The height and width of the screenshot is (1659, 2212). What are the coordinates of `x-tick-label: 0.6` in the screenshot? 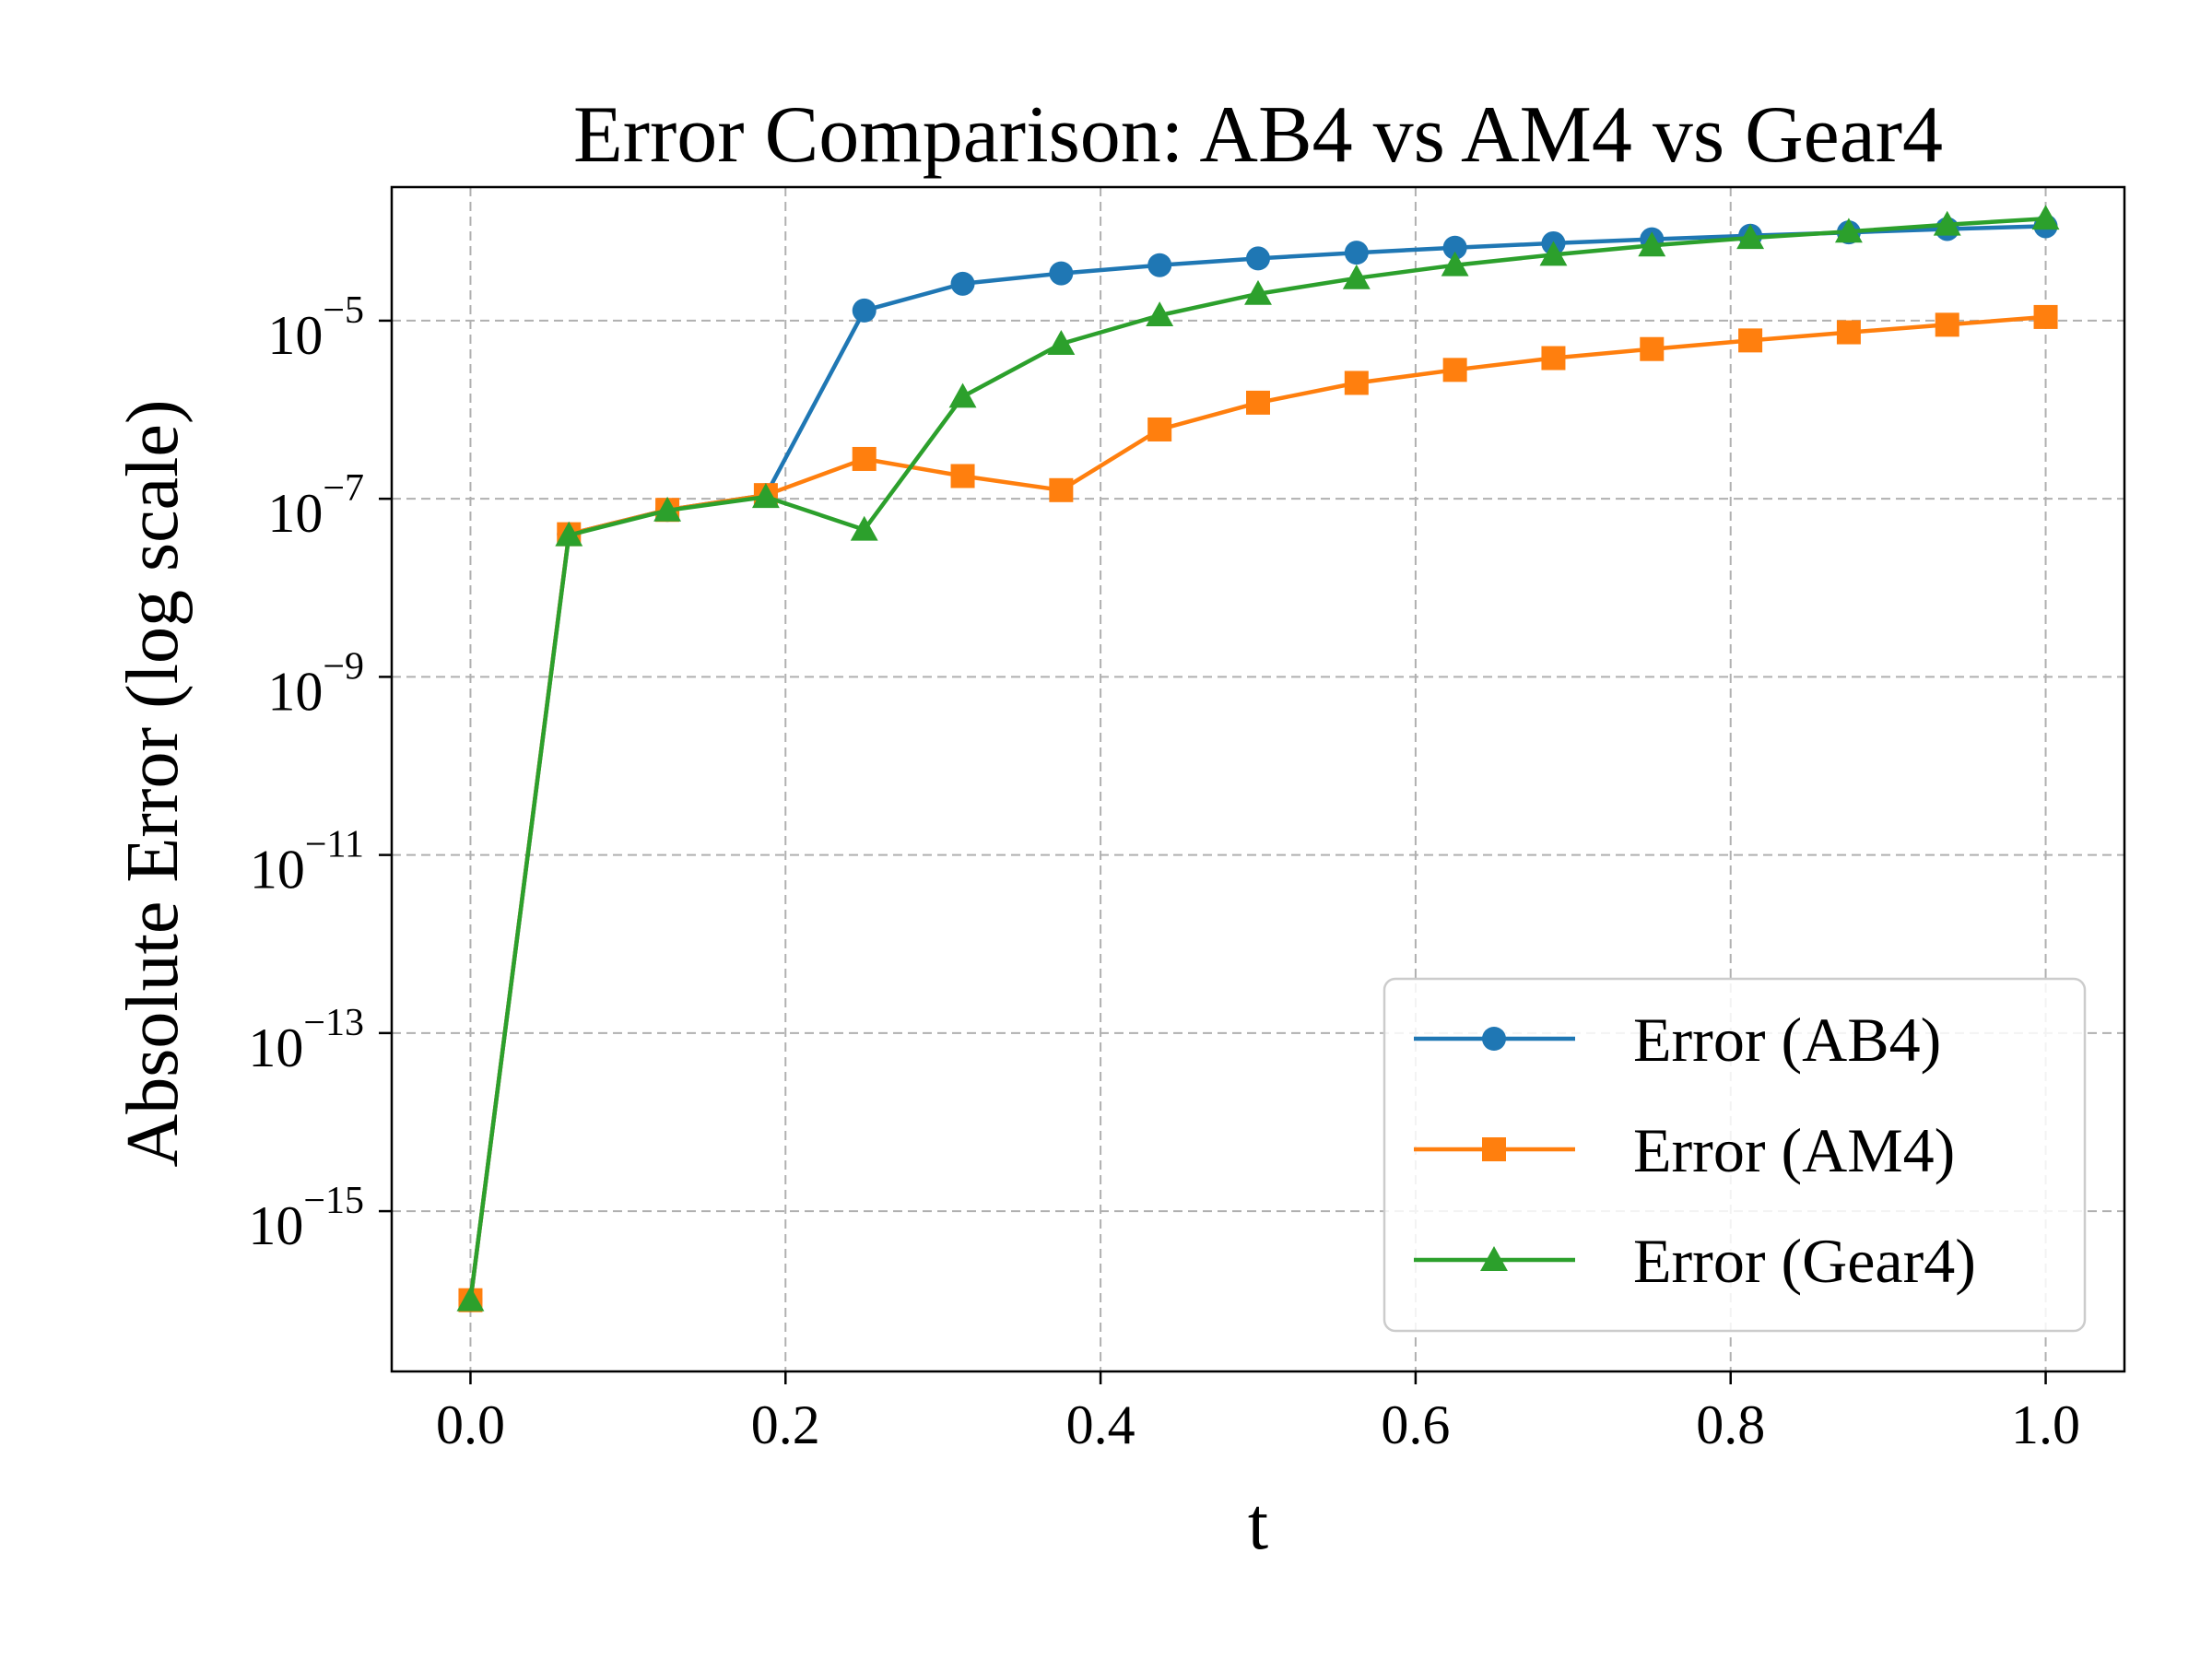 It's located at (1415, 1424).